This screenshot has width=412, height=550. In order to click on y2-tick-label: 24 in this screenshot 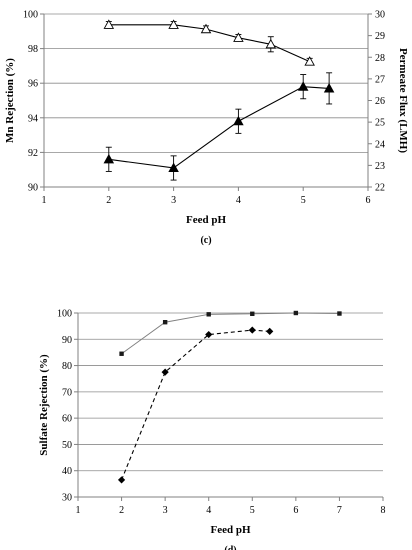, I will do `click(380, 144)`.